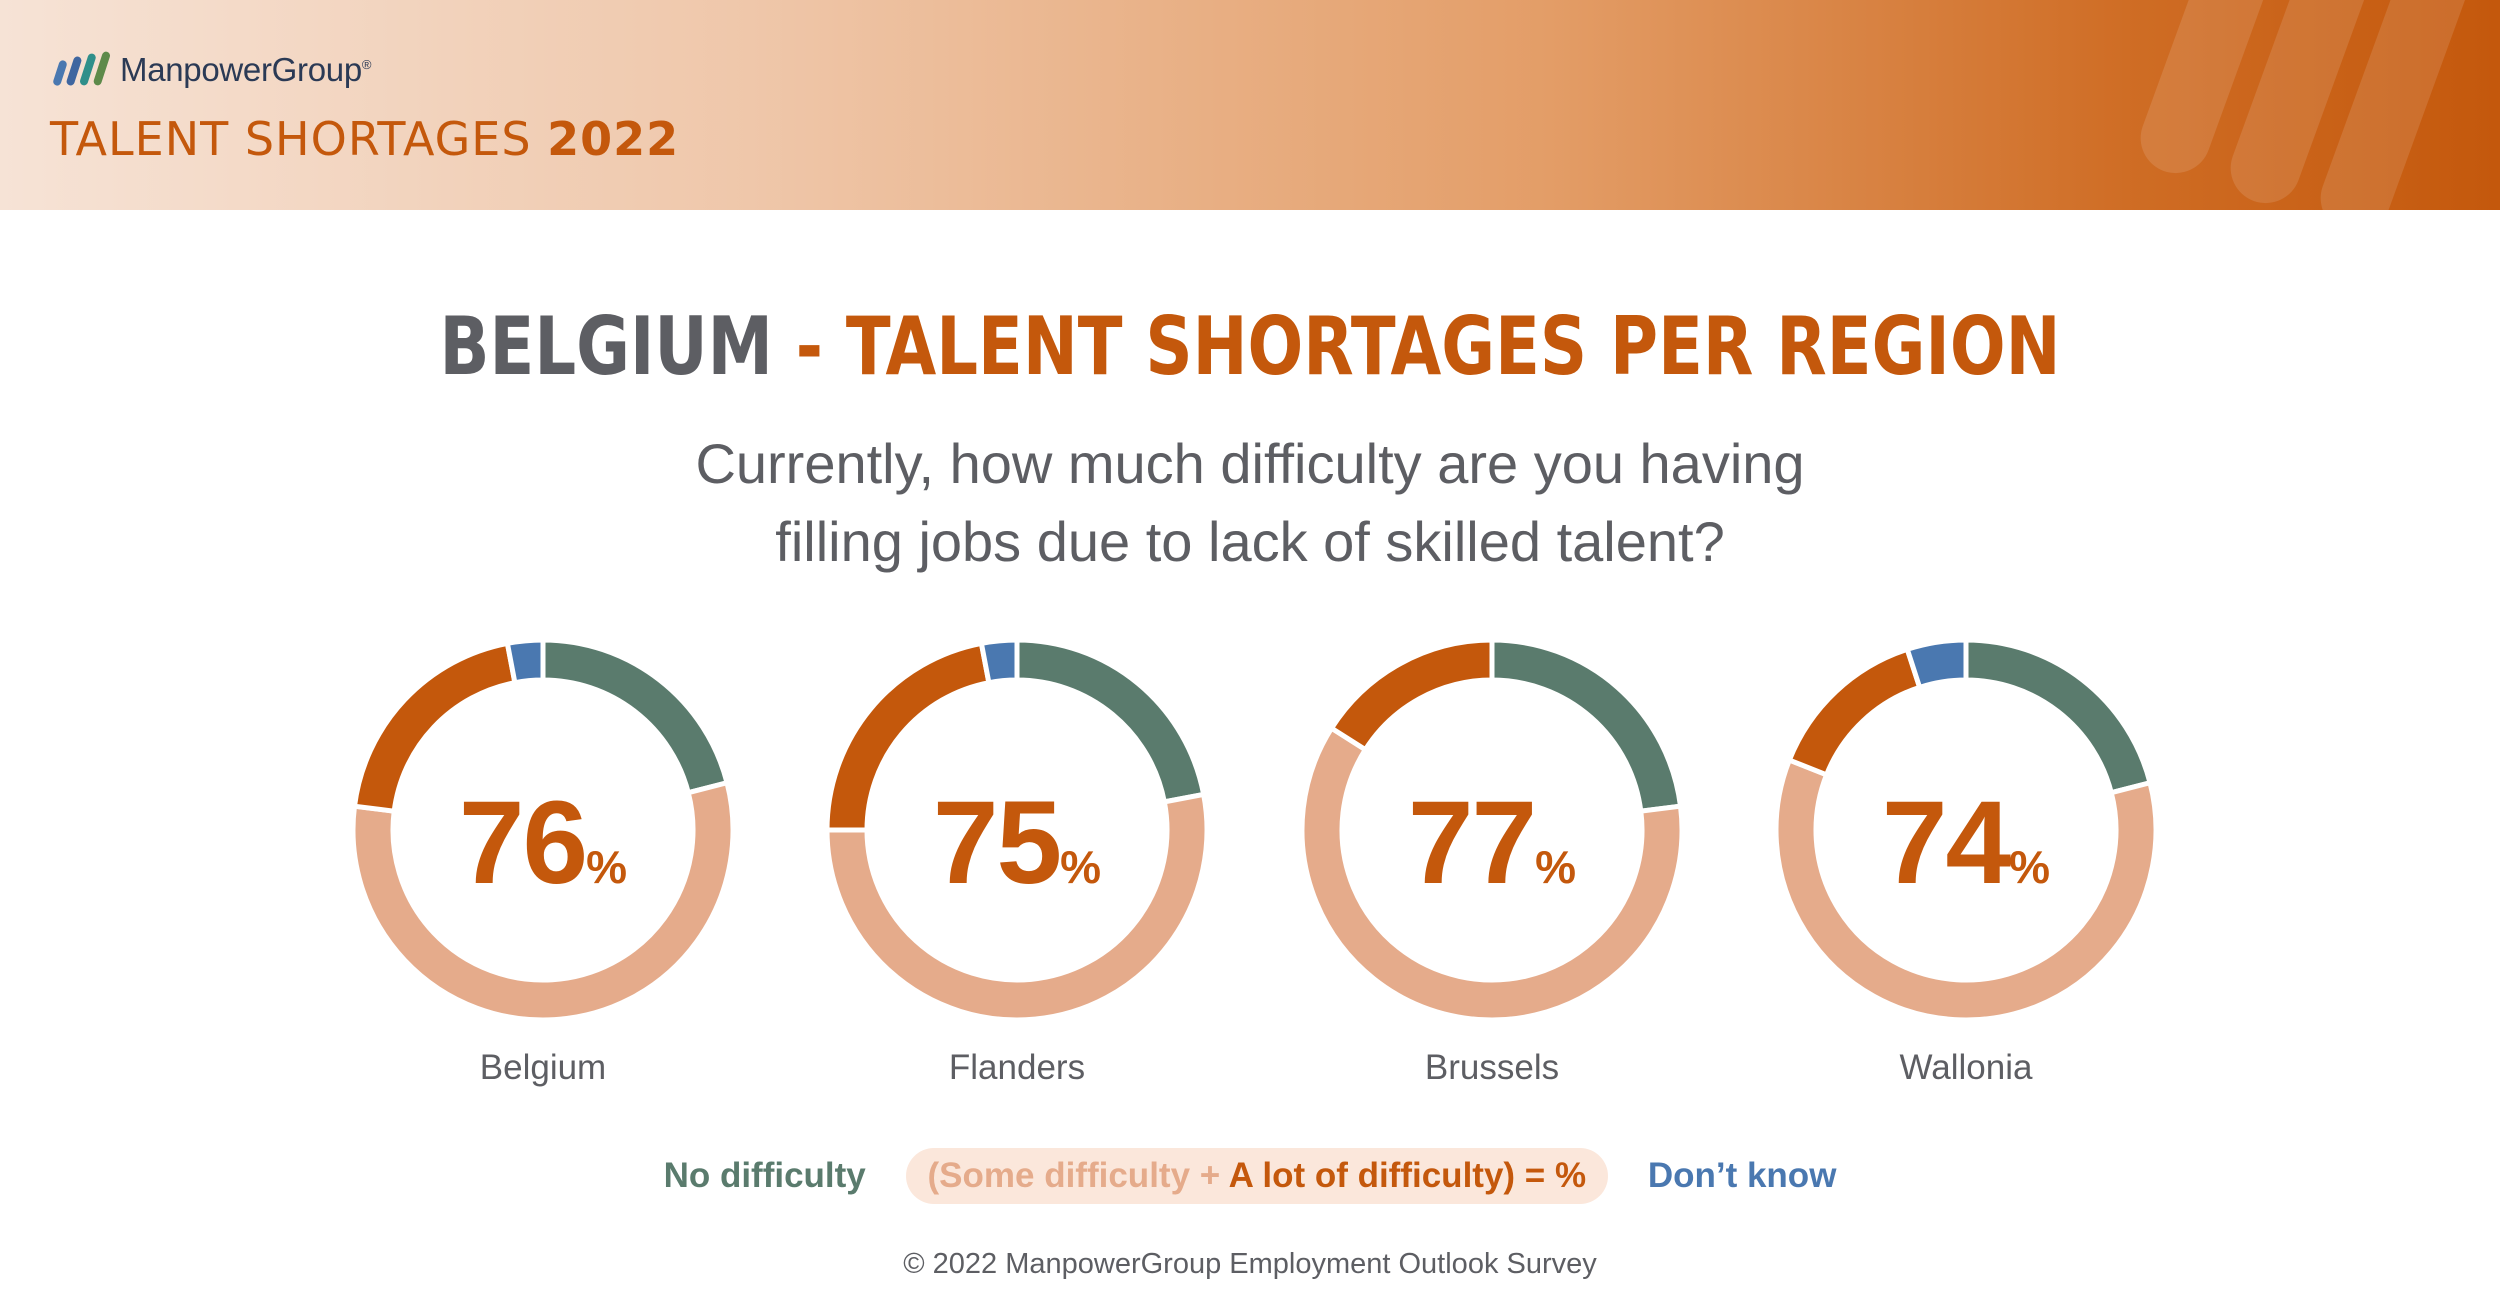 The height and width of the screenshot is (1307, 2500). What do you see at coordinates (246, 69) in the screenshot?
I see `logo-text: ManpowerGroup®` at bounding box center [246, 69].